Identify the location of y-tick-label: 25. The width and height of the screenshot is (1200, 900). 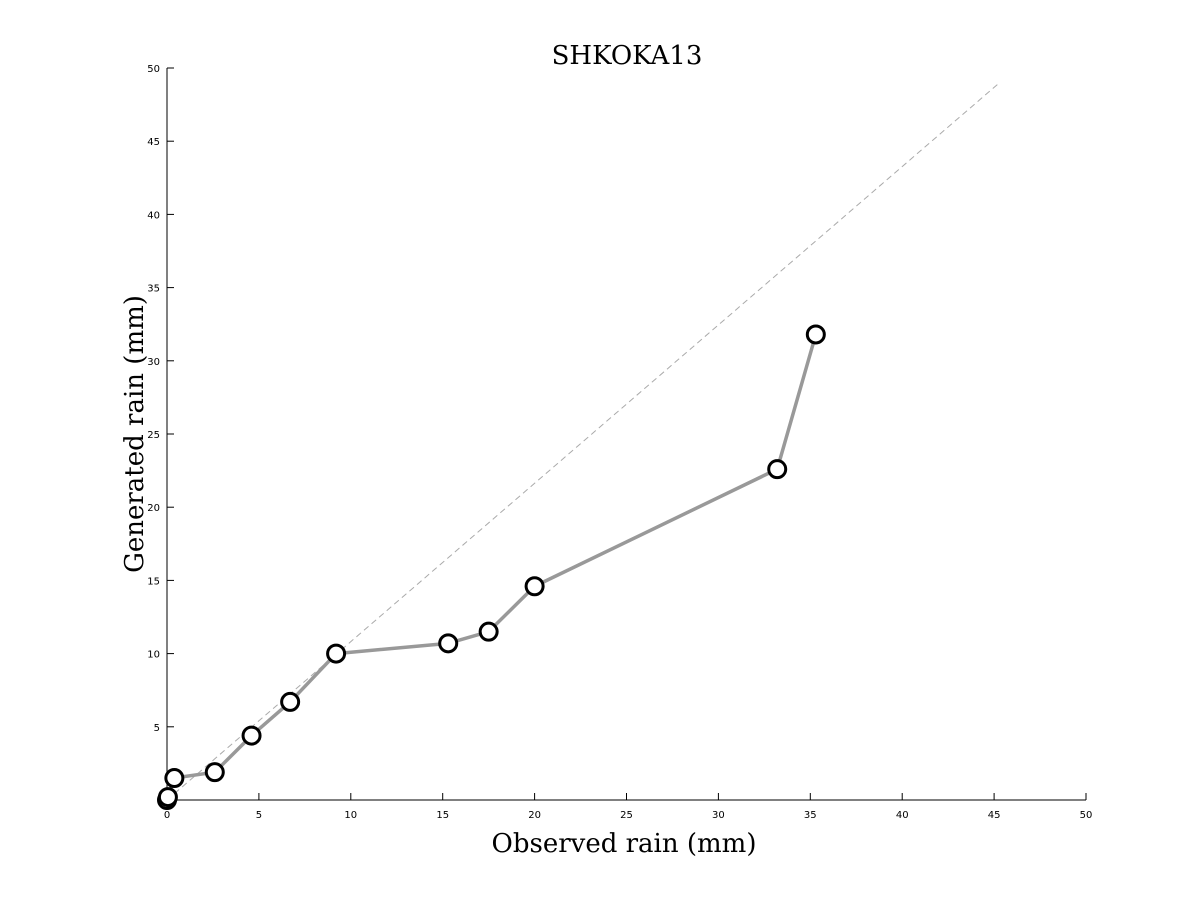
(153, 435).